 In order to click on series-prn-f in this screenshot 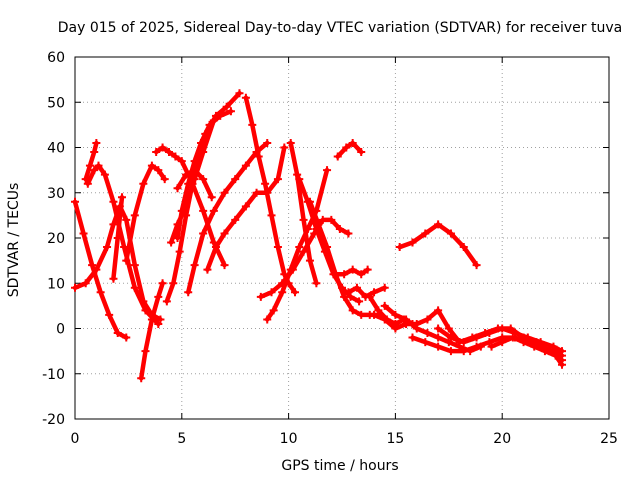, I will do `click(152, 331)`.